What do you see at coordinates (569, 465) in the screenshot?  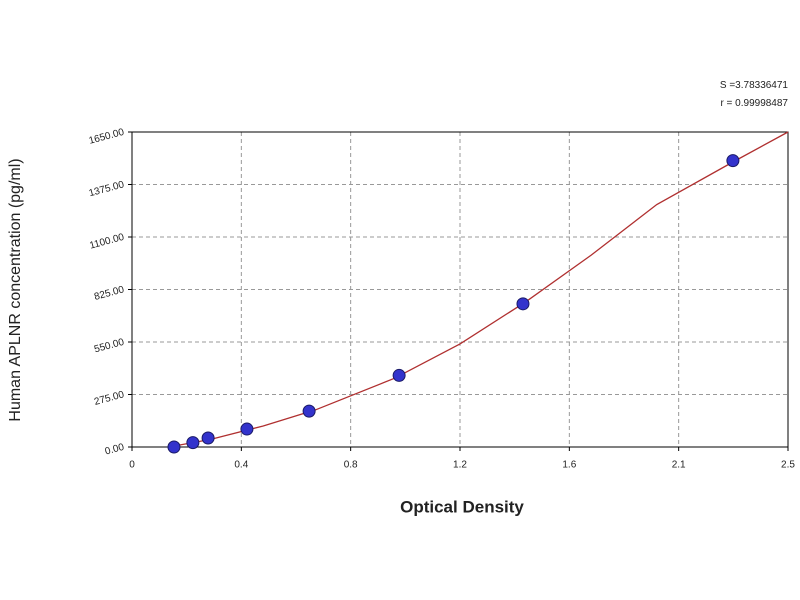 I see `x-tick-label: 1.6` at bounding box center [569, 465].